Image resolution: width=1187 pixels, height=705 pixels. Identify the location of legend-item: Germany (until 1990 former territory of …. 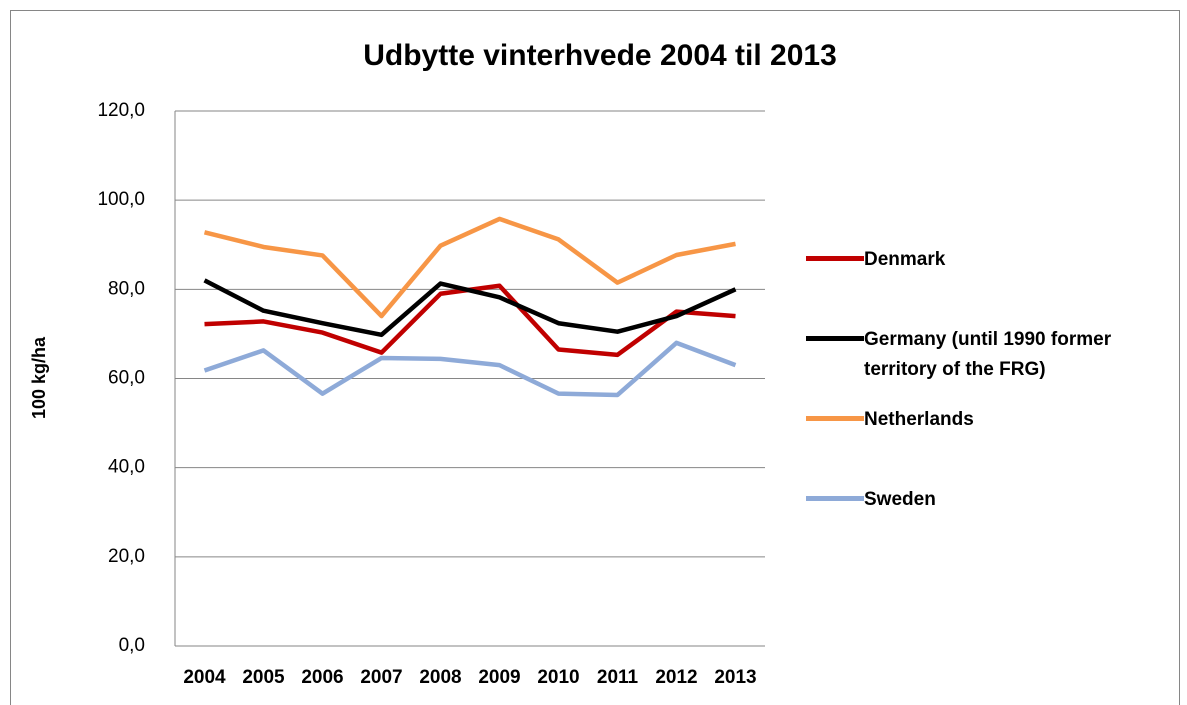
(985, 355).